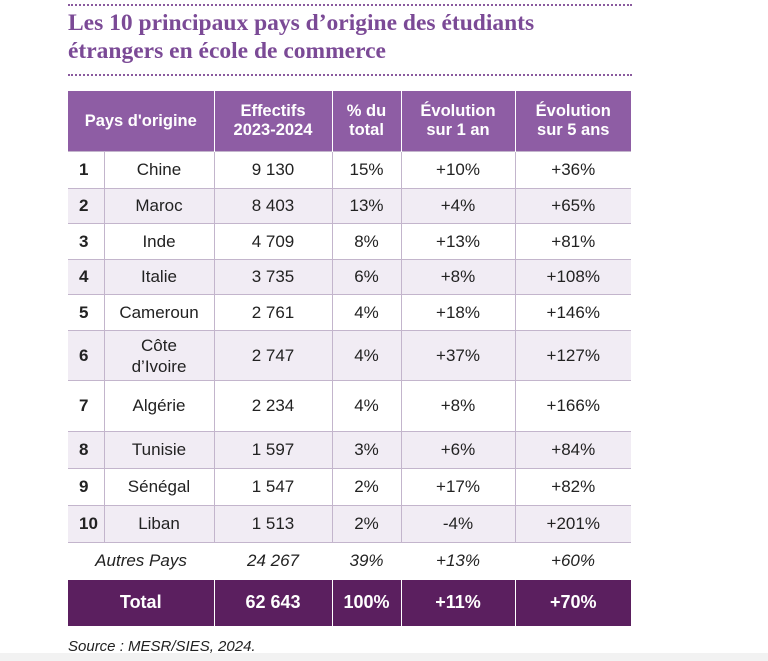  I want to click on row-evolution-1y: +4%, so click(458, 206).